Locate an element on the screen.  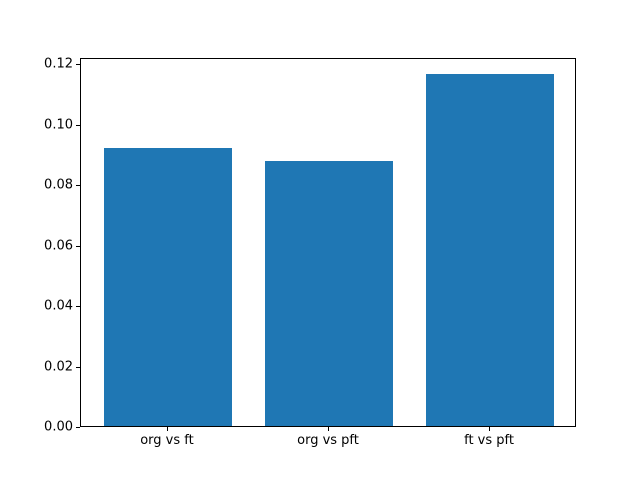
y-tick-label: 0.00 is located at coordinates (58, 427).